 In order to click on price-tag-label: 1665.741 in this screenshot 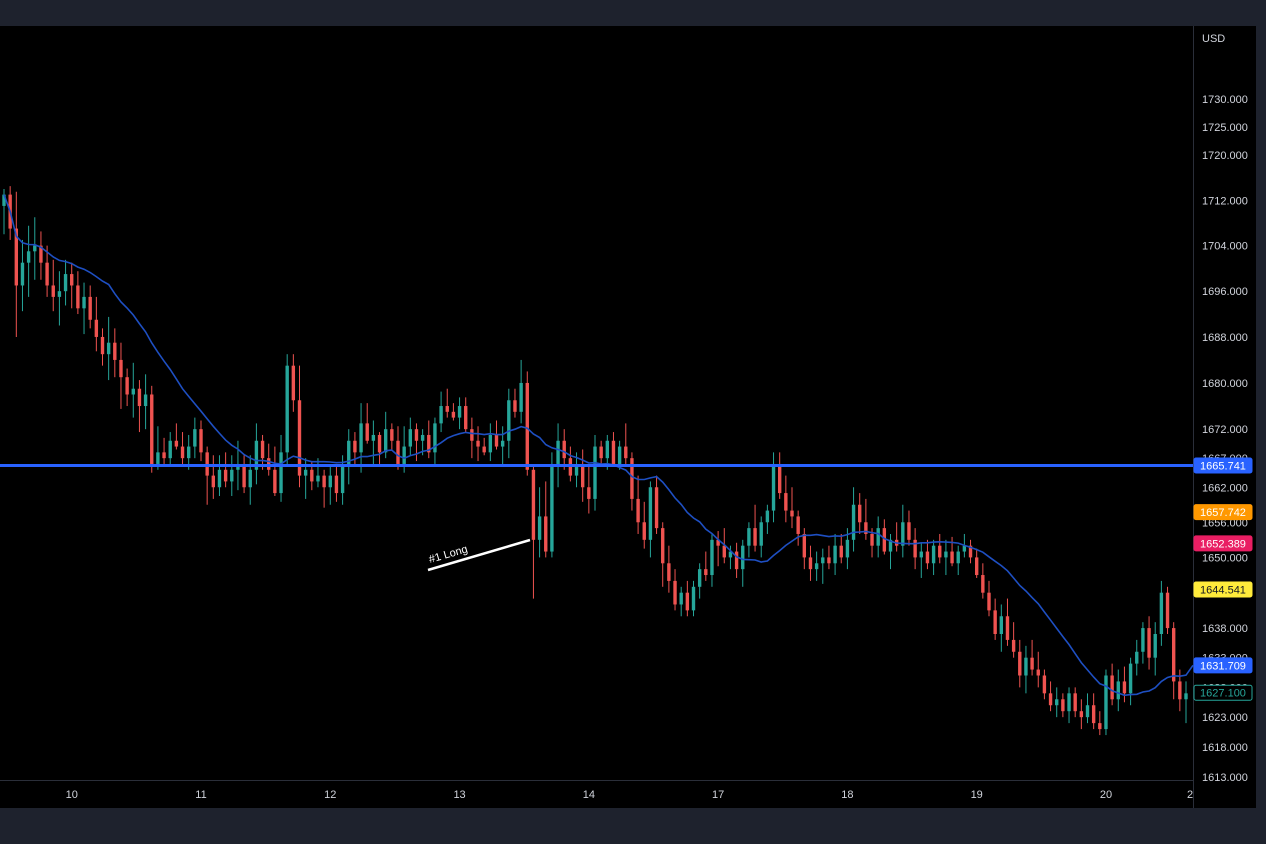, I will do `click(1223, 466)`.